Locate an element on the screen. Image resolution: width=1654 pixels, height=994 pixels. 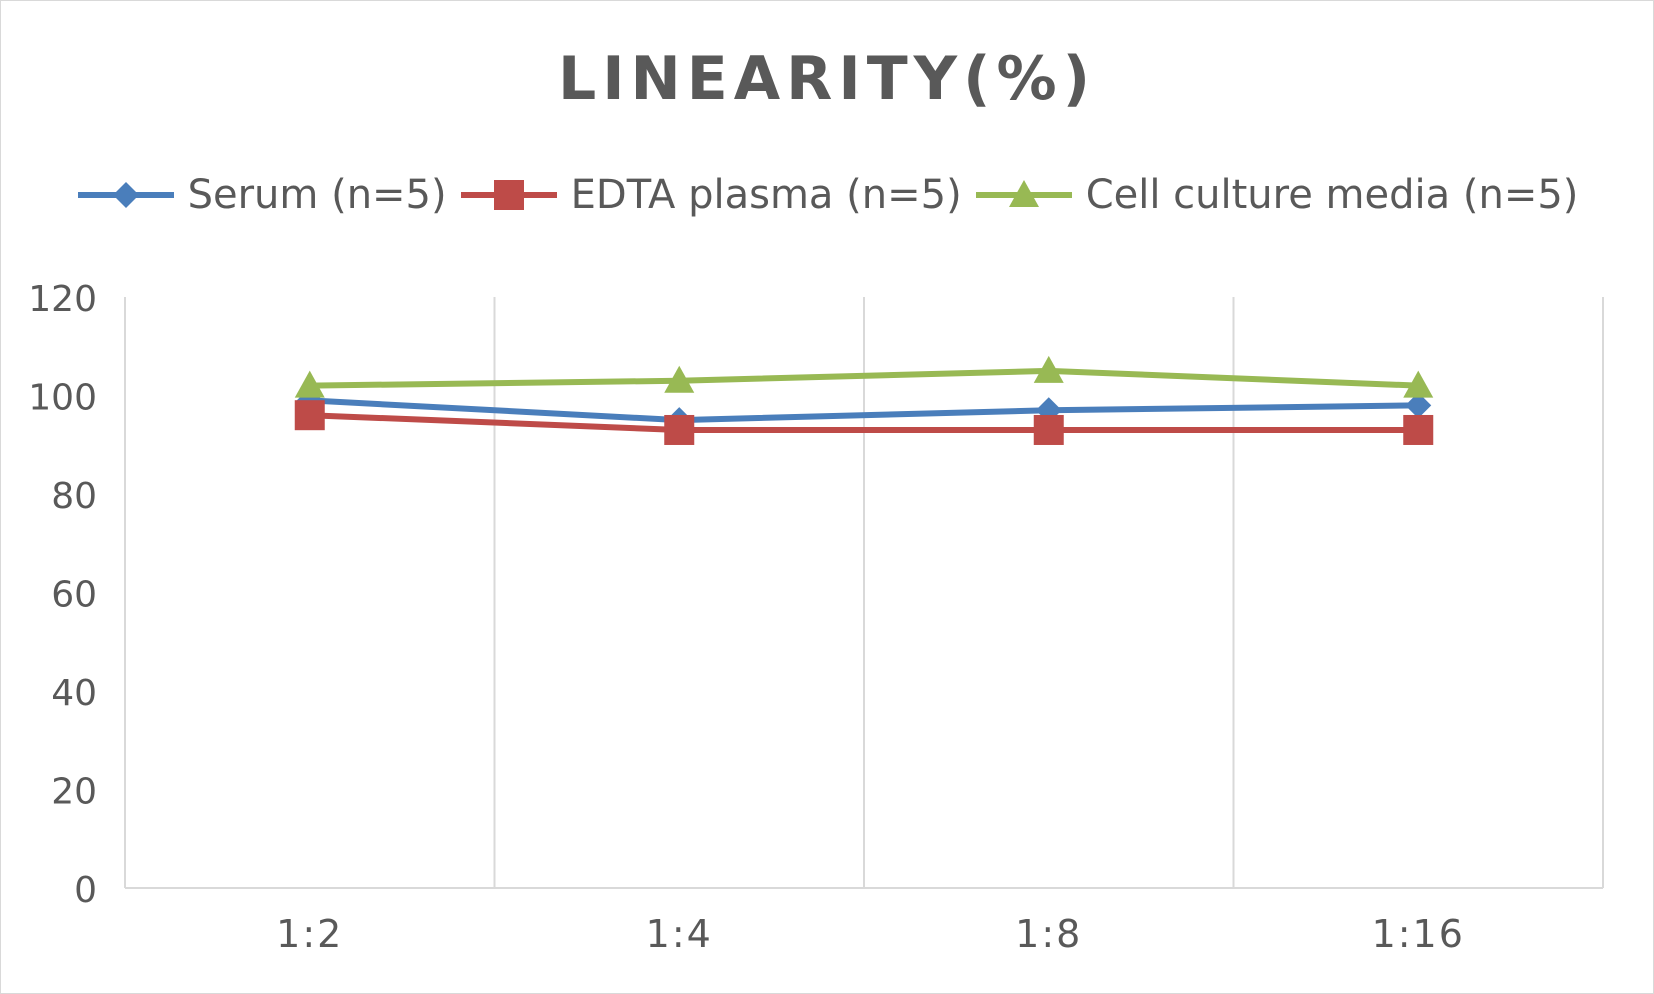
x-tick-label-2: 1:8 is located at coordinates (1048, 934).